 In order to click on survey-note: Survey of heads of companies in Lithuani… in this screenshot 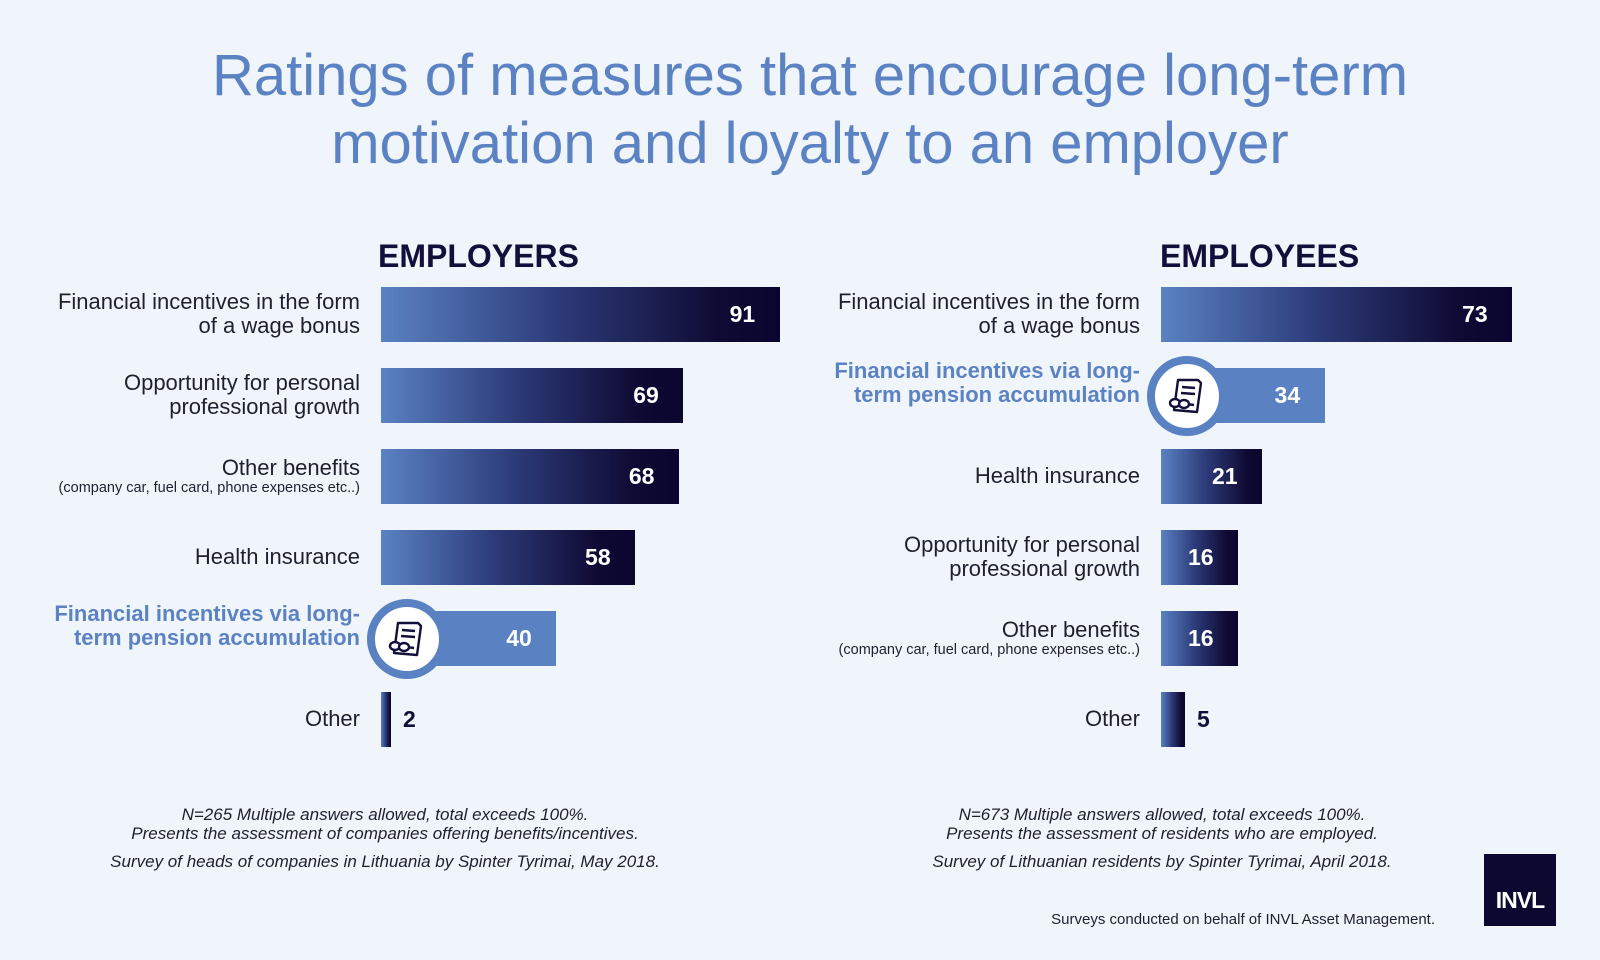, I will do `click(385, 861)`.